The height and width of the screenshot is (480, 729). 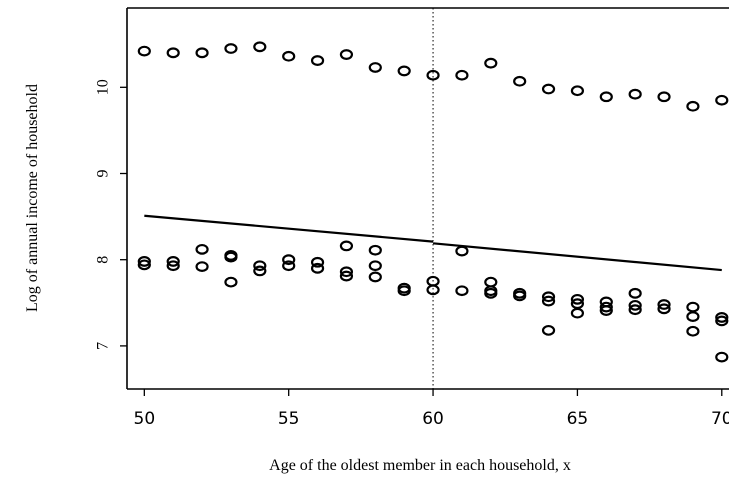 I want to click on x-tick-label: 50, so click(x=145, y=419).